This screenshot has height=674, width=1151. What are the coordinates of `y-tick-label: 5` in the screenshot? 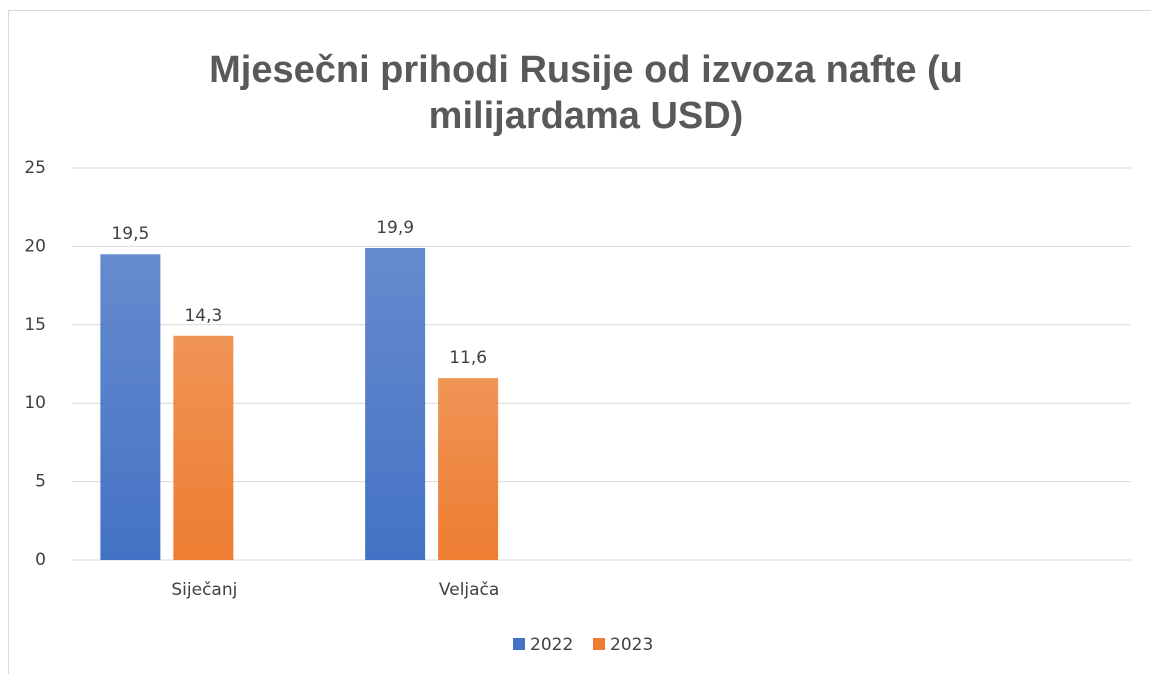 It's located at (40, 482).